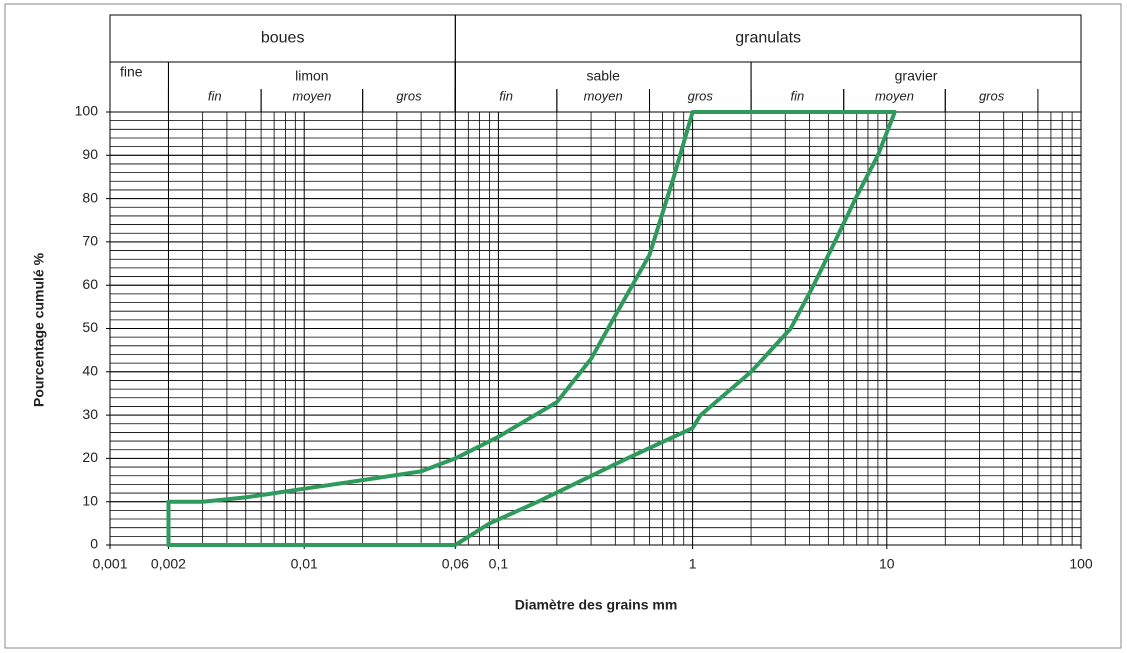  What do you see at coordinates (887, 564) in the screenshot?
I see `x-tick-label: 10` at bounding box center [887, 564].